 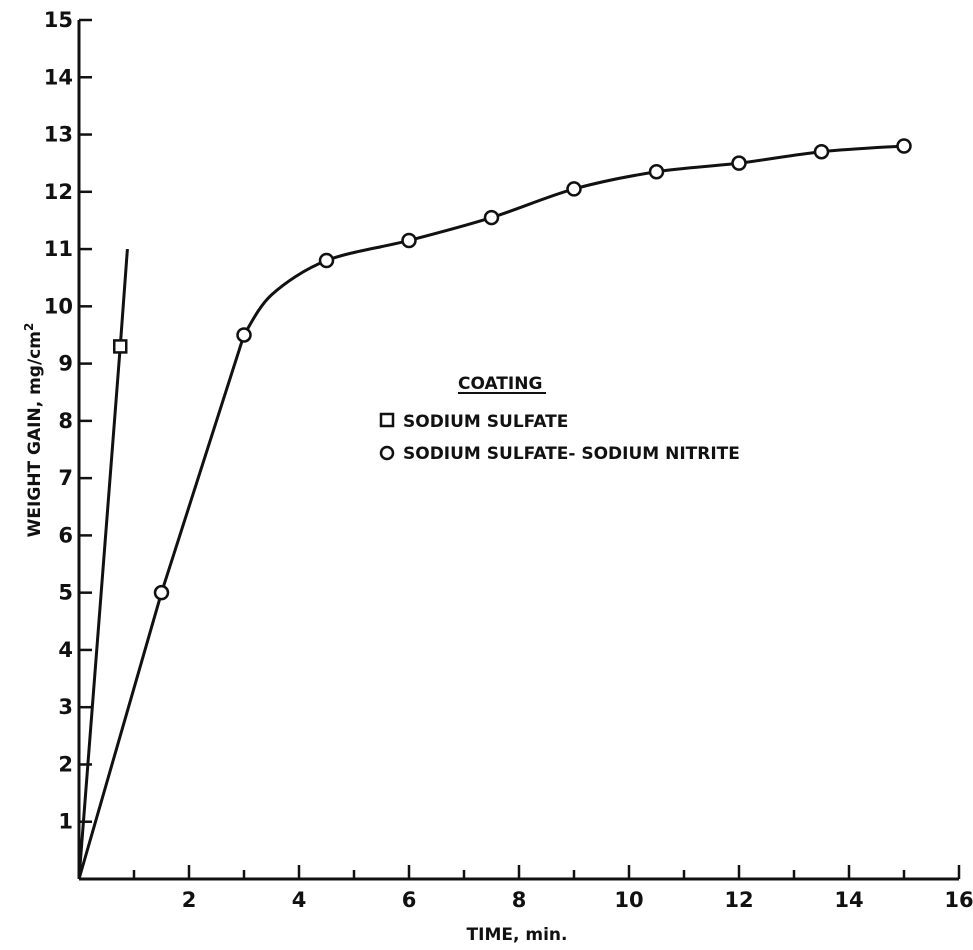 What do you see at coordinates (500, 384) in the screenshot?
I see `legend-title: COATING` at bounding box center [500, 384].